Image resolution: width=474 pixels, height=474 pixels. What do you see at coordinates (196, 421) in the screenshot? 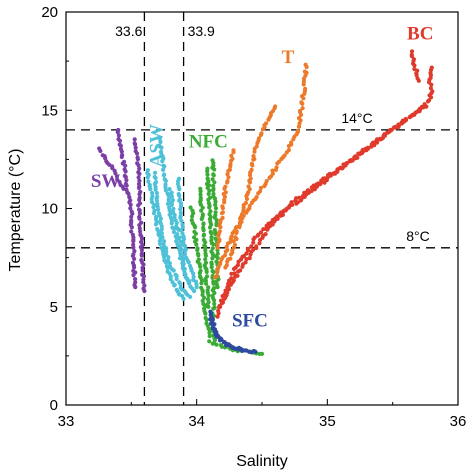
I see `x-tick-label: 34` at bounding box center [196, 421].